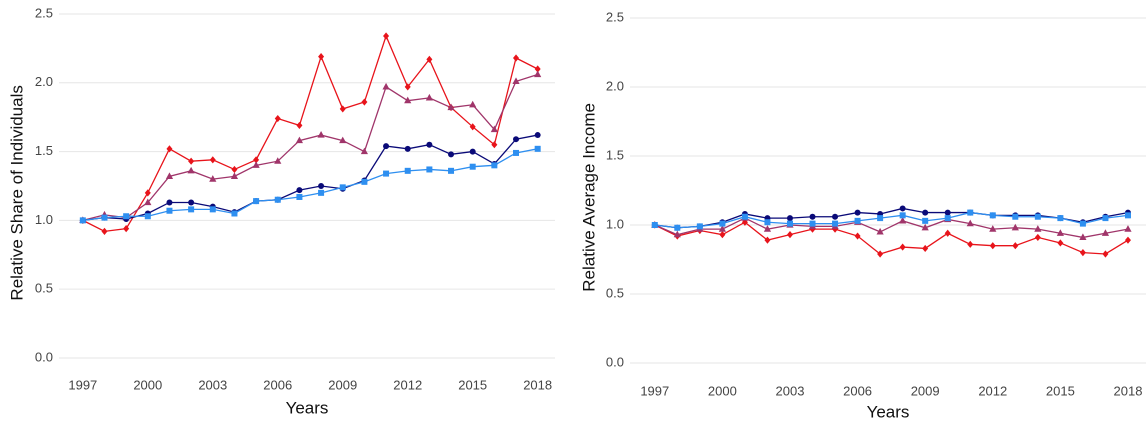 This screenshot has height=423, width=1148. I want to click on y-tick-label: 2.5, so click(615, 16).